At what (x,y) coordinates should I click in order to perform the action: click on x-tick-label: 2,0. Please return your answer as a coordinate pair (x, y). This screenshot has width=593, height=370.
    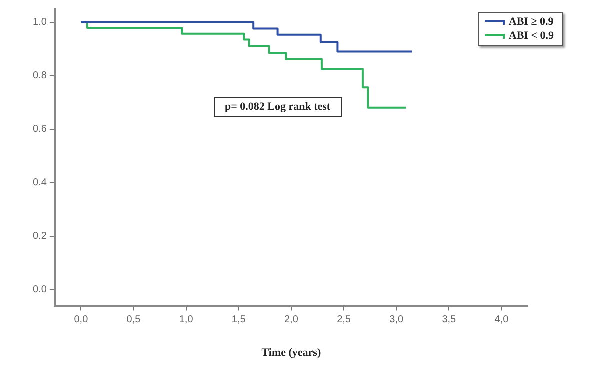
    Looking at the image, I should click on (291, 320).